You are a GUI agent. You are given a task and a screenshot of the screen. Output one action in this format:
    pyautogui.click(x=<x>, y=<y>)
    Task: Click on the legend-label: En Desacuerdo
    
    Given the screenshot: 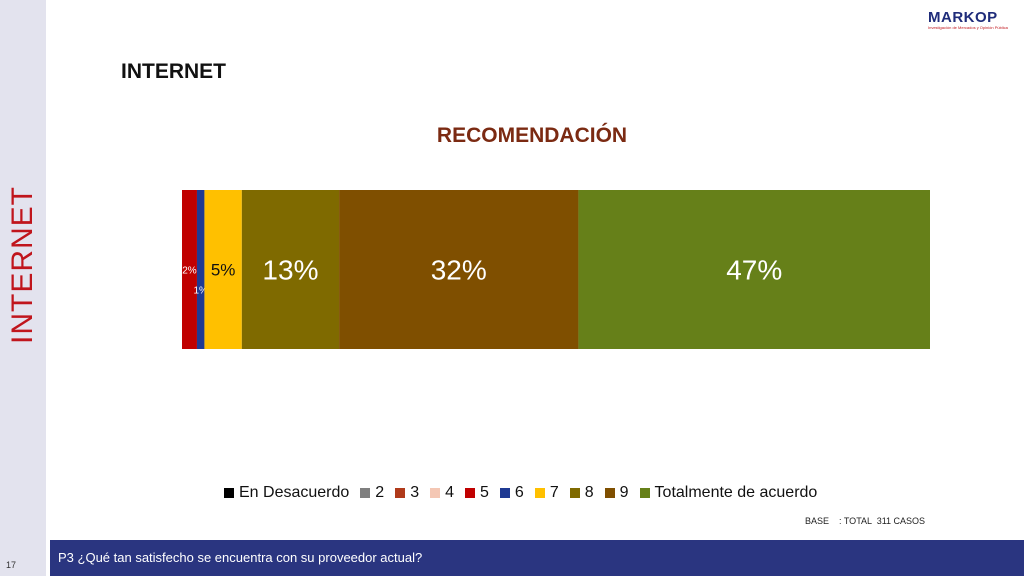 What is the action you would take?
    pyautogui.click(x=294, y=492)
    